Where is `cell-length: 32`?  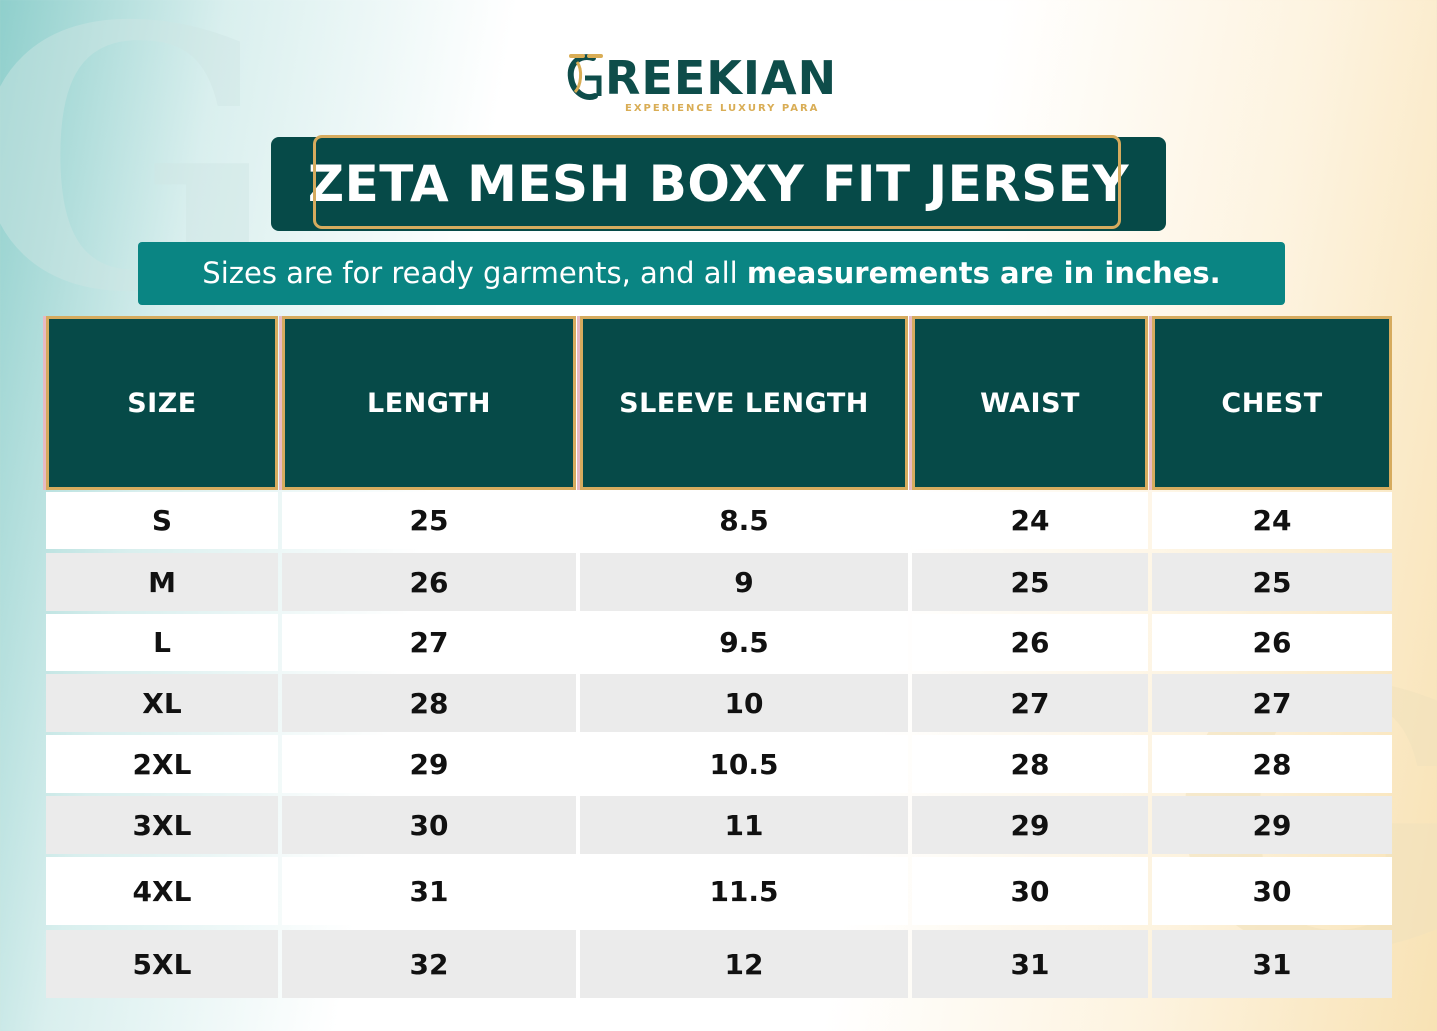 cell-length: 32 is located at coordinates (429, 964).